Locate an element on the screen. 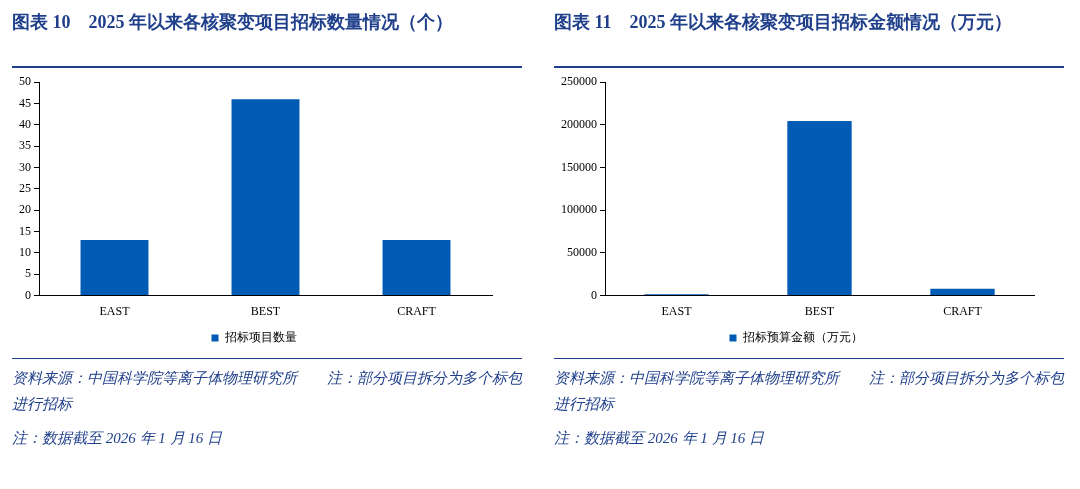 Image resolution: width=1080 pixels, height=489 pixels. y-tick-label: 100000 is located at coordinates (579, 209).